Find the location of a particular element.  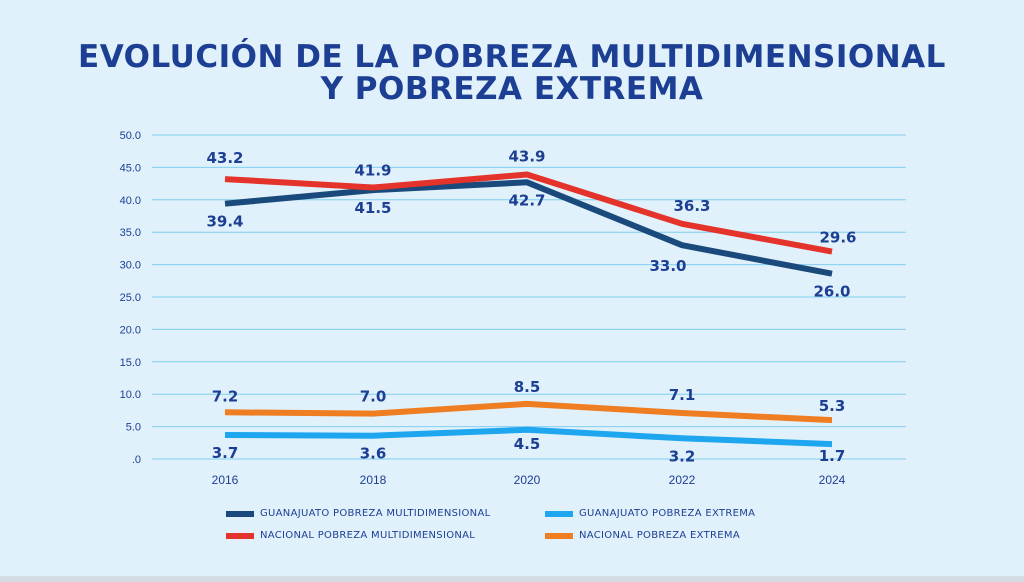

y-tick-label: .0 is located at coordinates (136, 460).